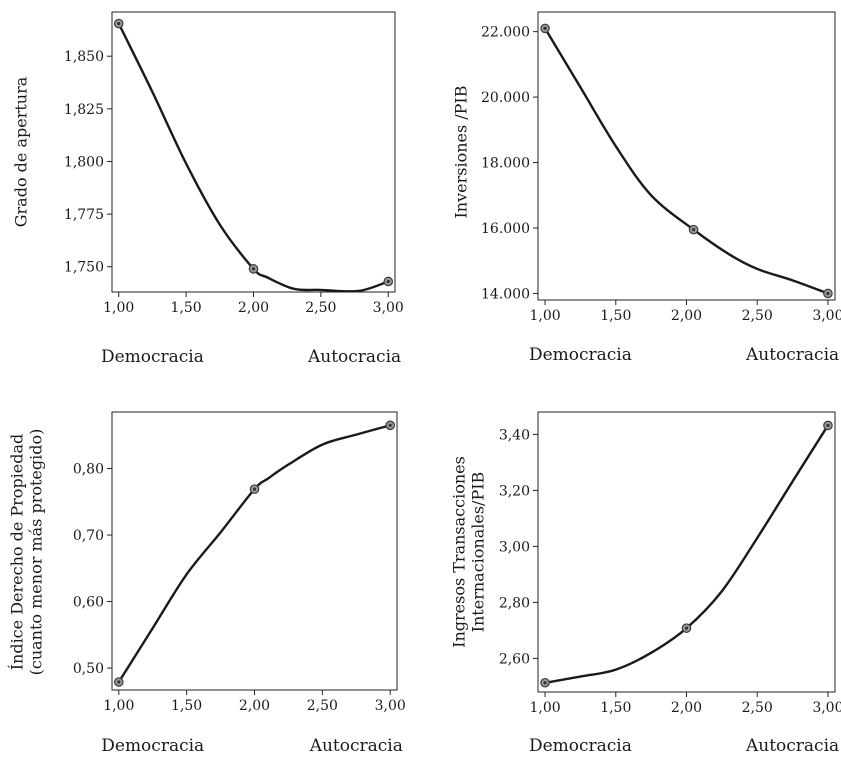 This screenshot has height=759, width=841. I want to click on y-tick-label: 3,00, so click(514, 547).